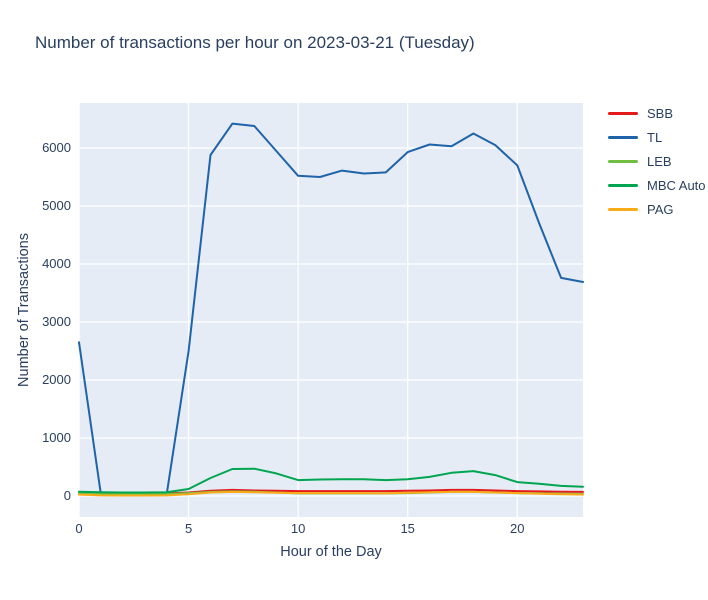 This screenshot has height=600, width=708. What do you see at coordinates (331, 552) in the screenshot?
I see `x-axis-title: Hour of the Day` at bounding box center [331, 552].